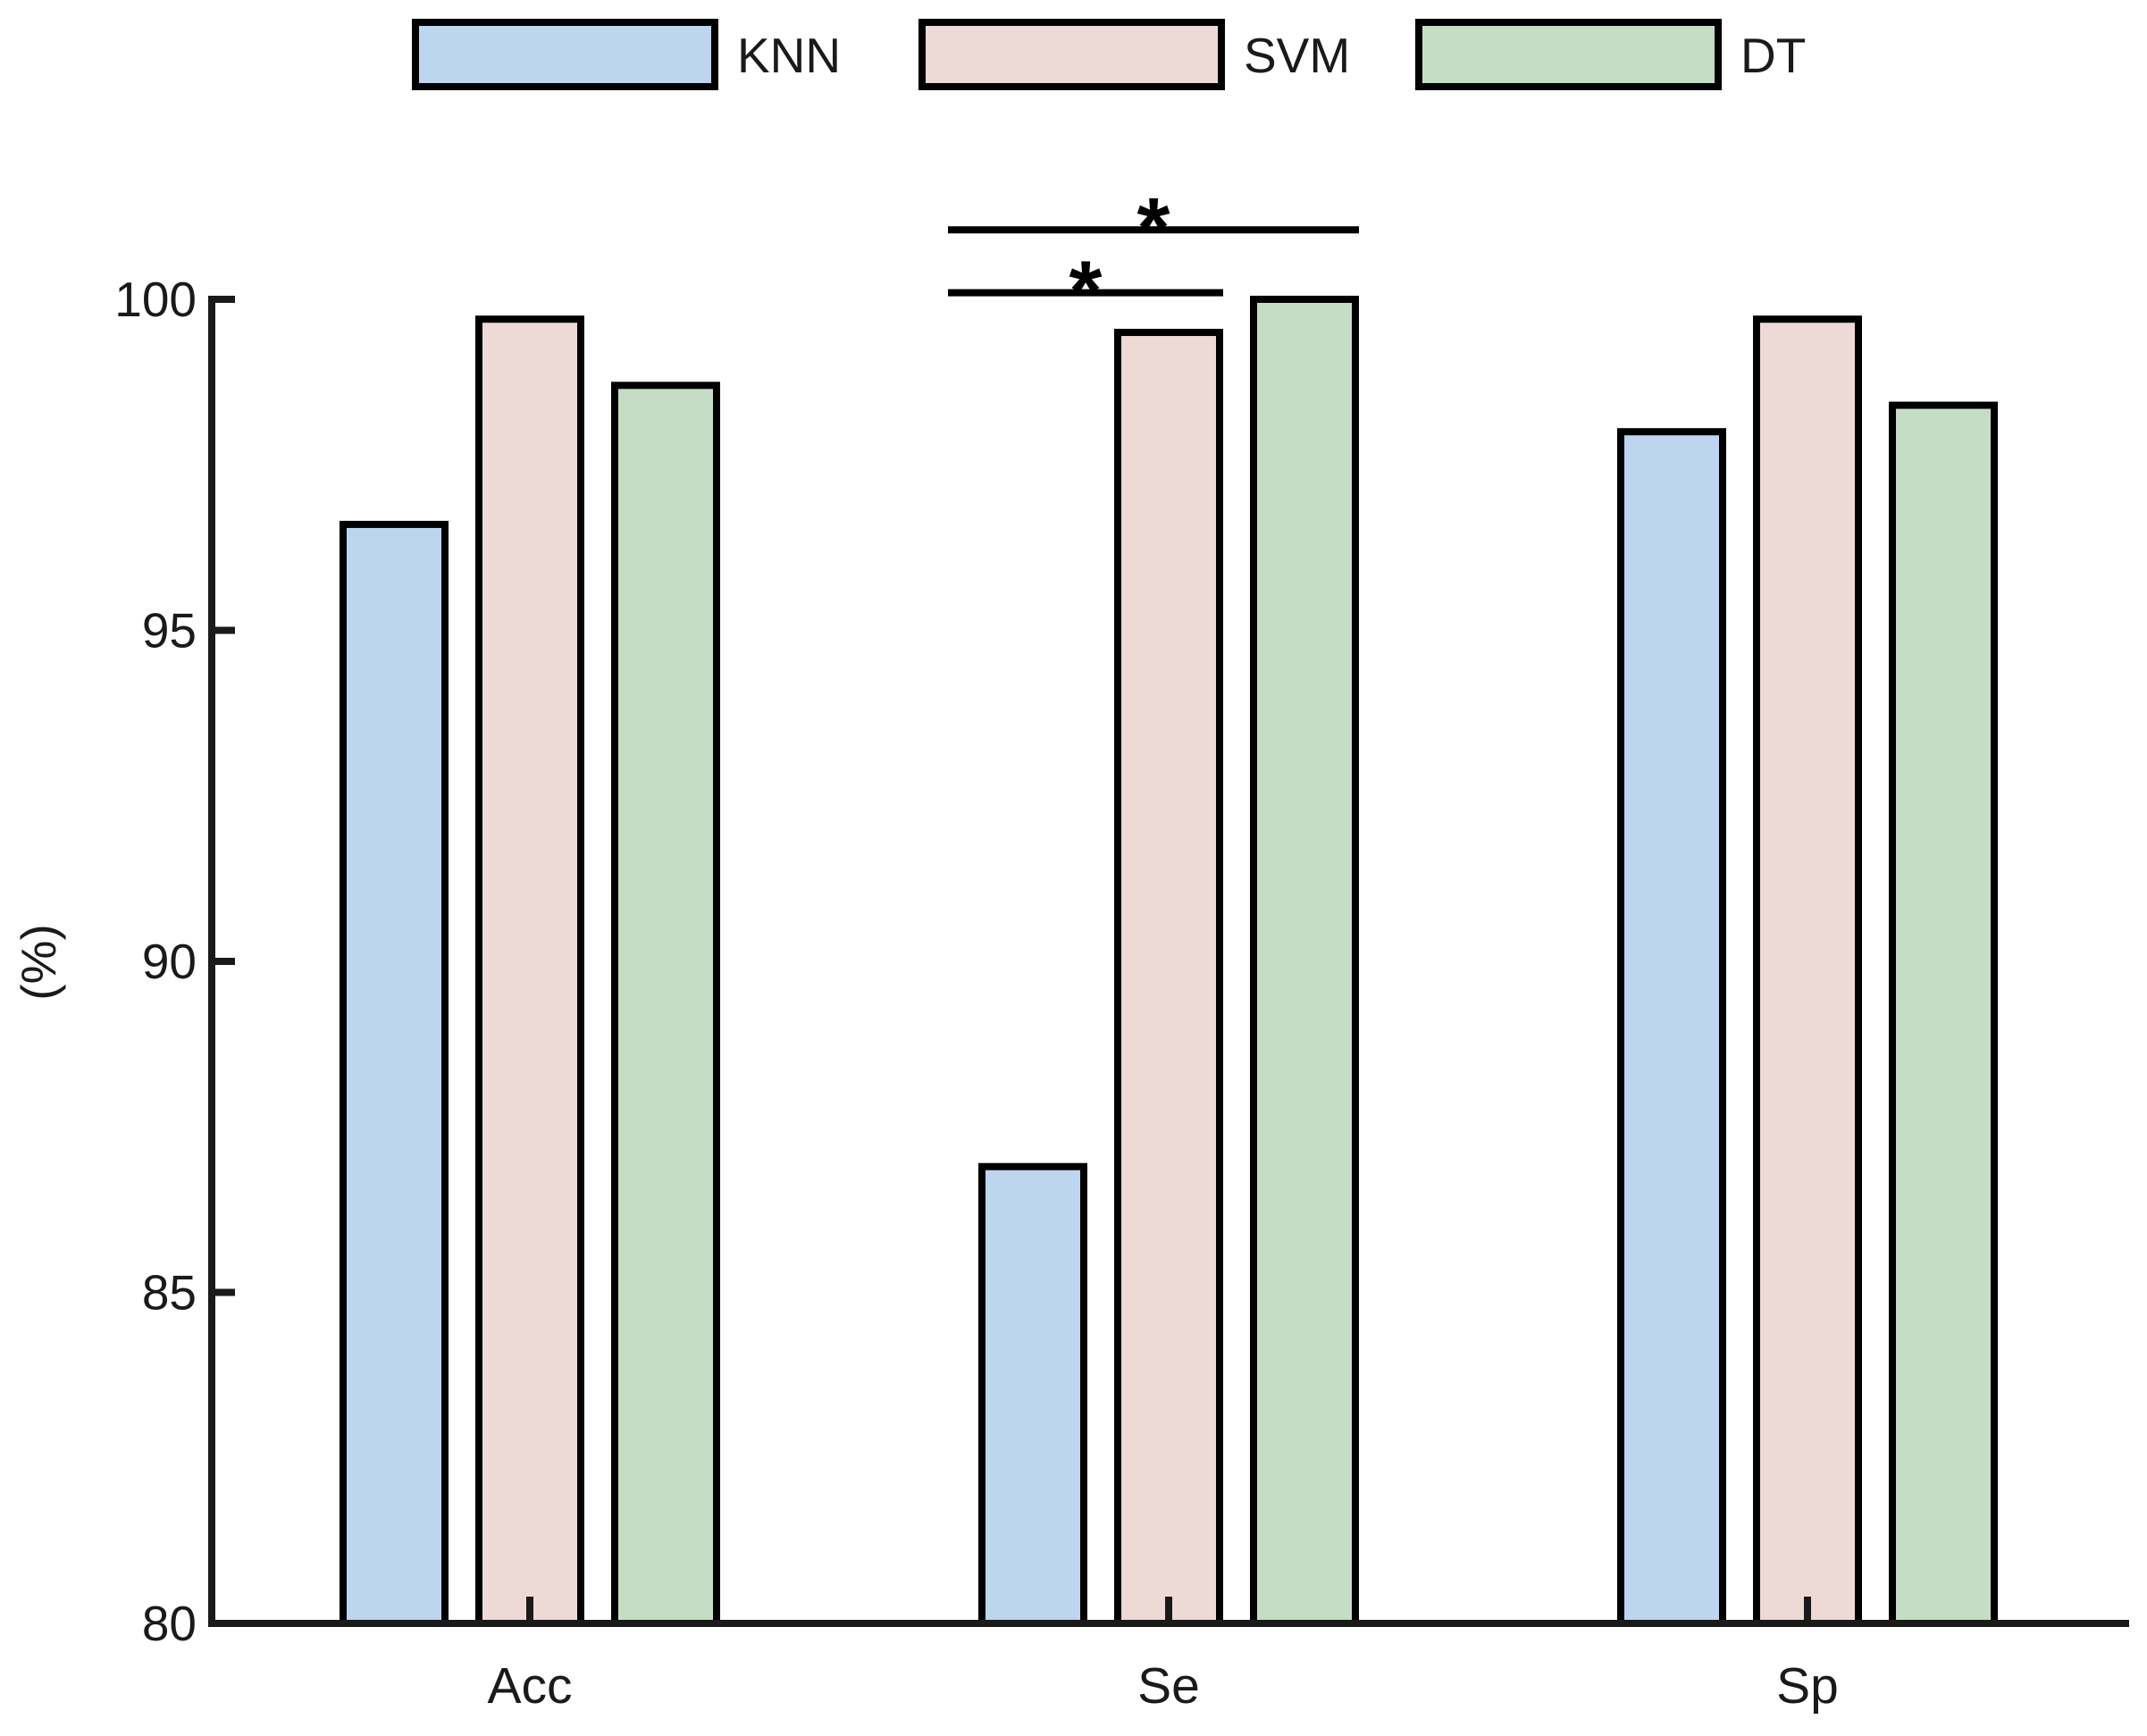 This screenshot has width=2147, height=1736. What do you see at coordinates (1773, 55) in the screenshot?
I see `legend-label-dt: DT` at bounding box center [1773, 55].